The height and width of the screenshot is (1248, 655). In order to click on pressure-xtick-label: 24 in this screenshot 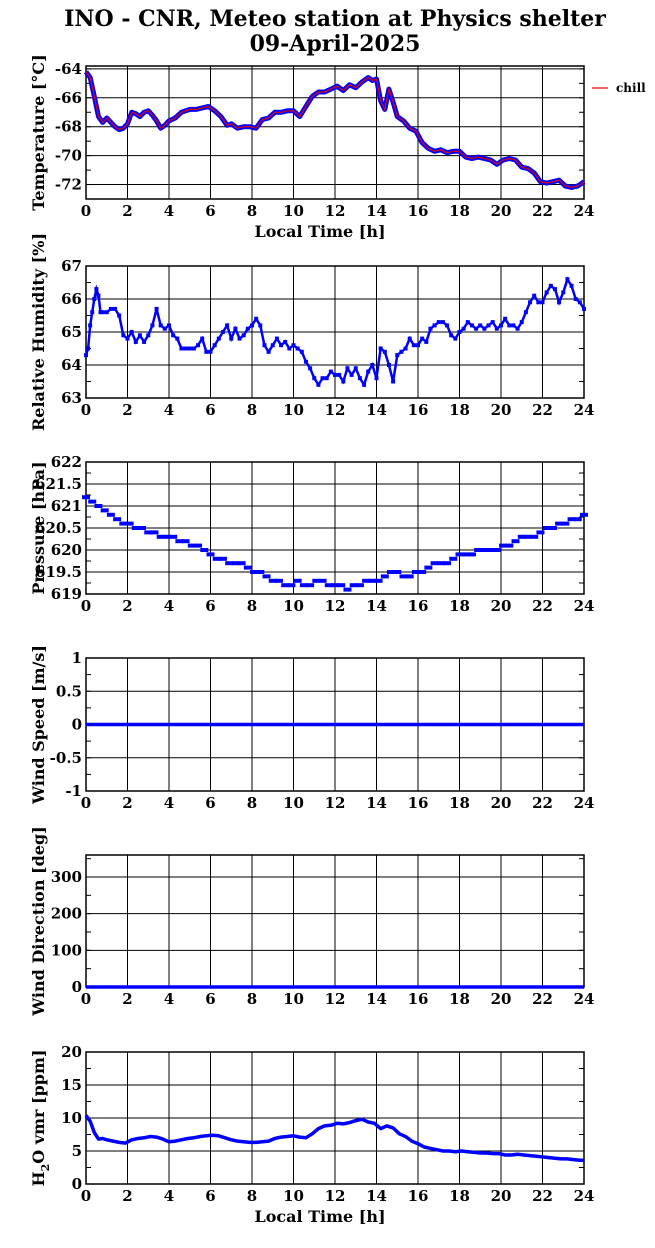, I will do `click(584, 606)`.